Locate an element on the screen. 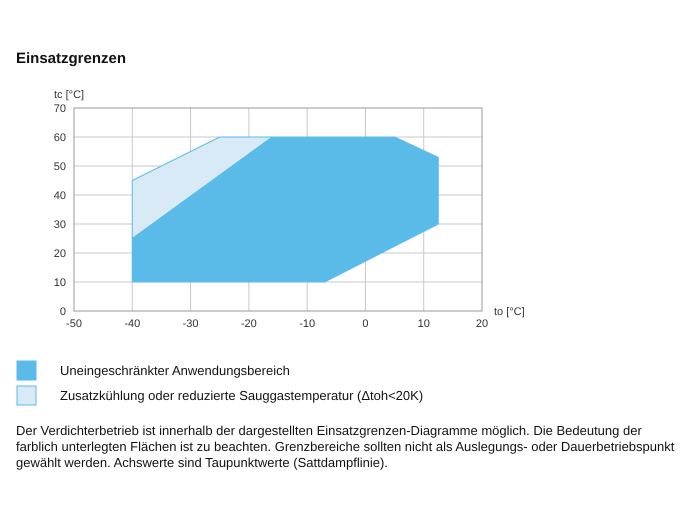 This screenshot has width=685, height=514. y-tick-label: 70 is located at coordinates (60, 109).